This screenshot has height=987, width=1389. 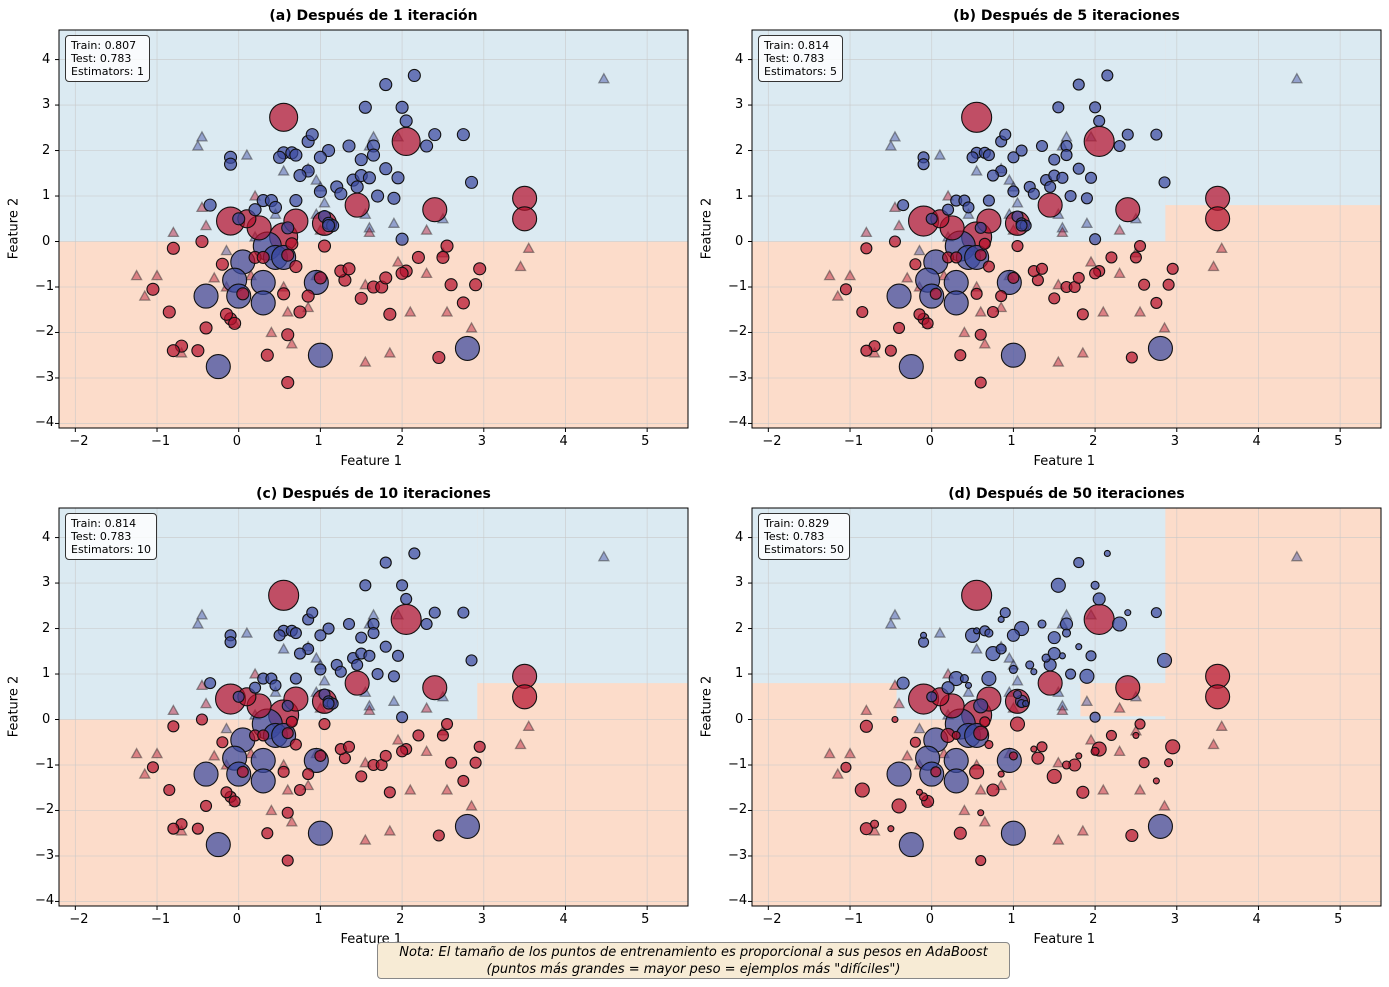 What do you see at coordinates (101, 536) in the screenshot?
I see `test-score: Test: 0.783` at bounding box center [101, 536].